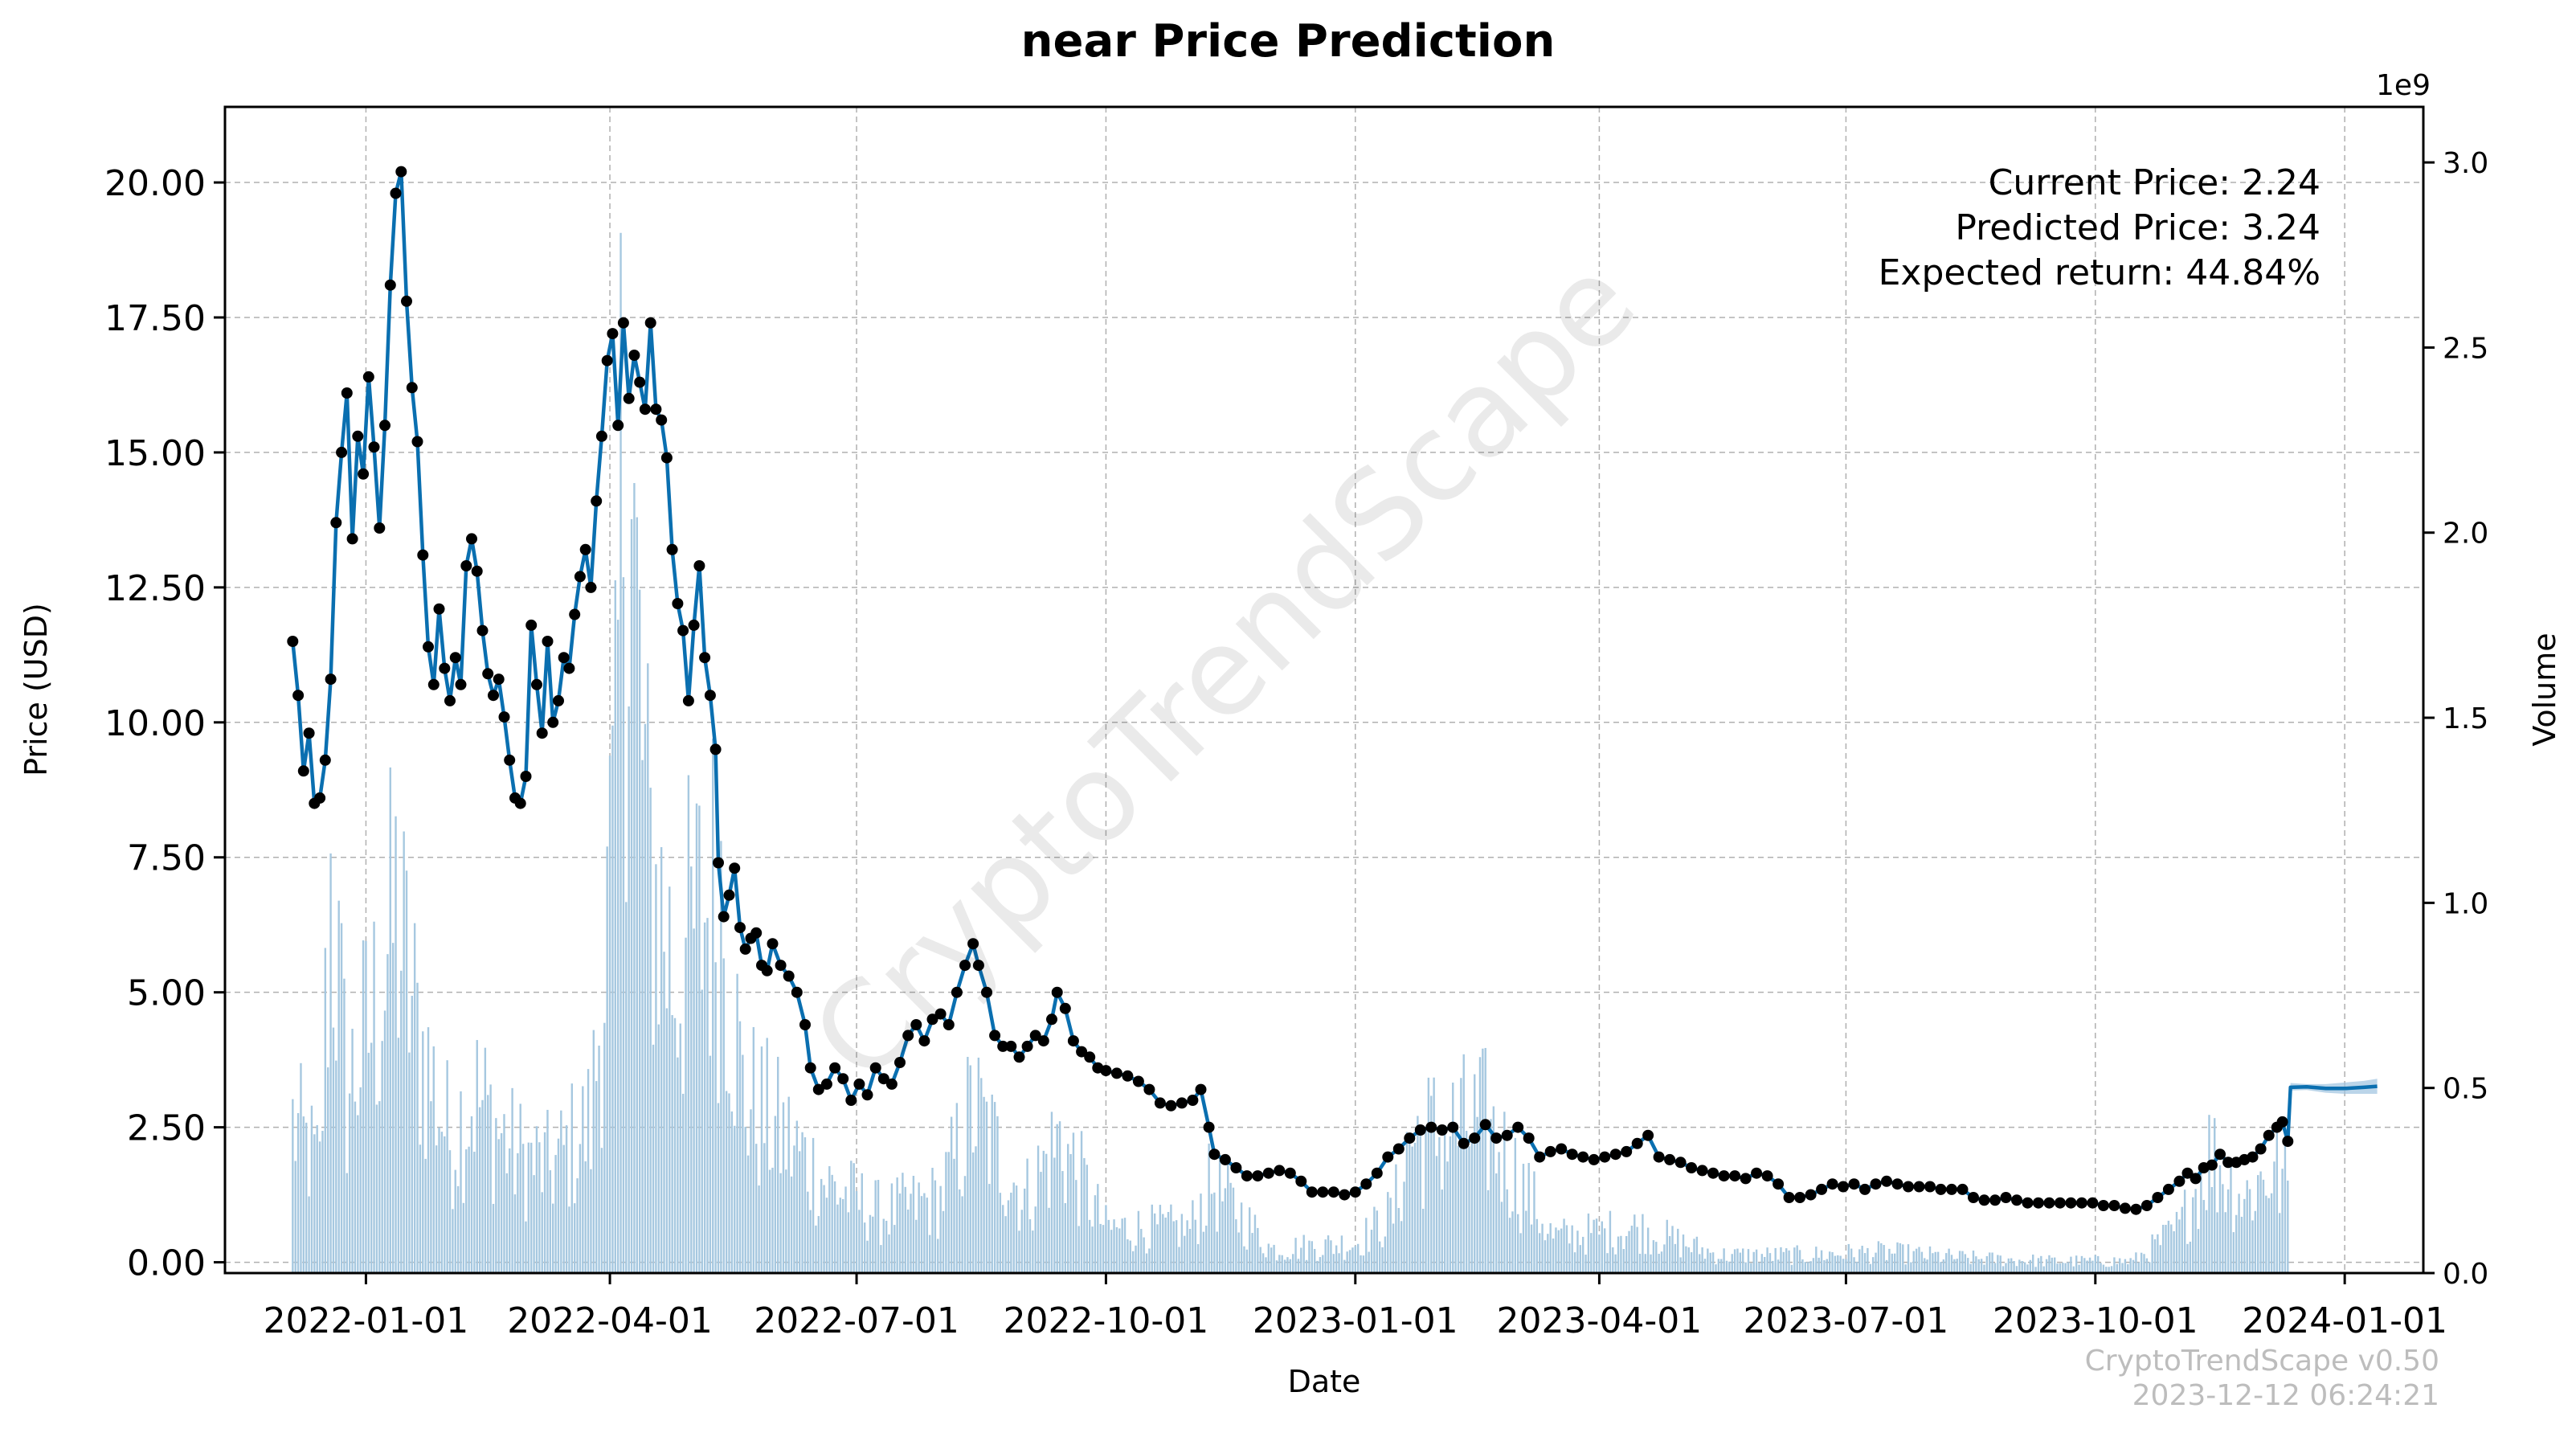 The height and width of the screenshot is (1433, 2576). What do you see at coordinates (856, 1320) in the screenshot?
I see `xtick-label-2: 2022-07-01` at bounding box center [856, 1320].